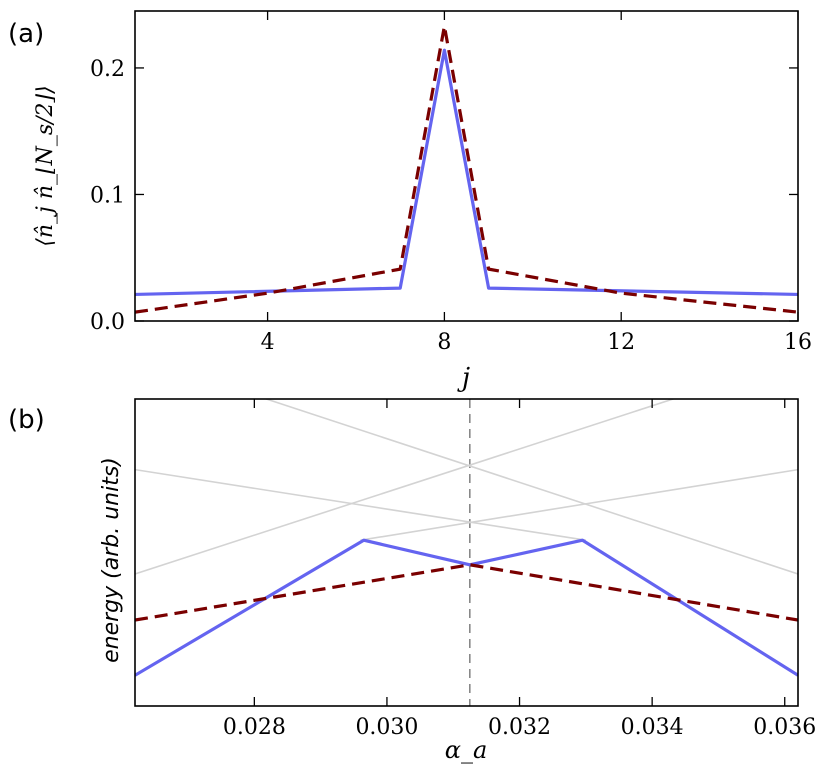  What do you see at coordinates (107, 69) in the screenshot?
I see `panel-a-y-tick-label: 0.2` at bounding box center [107, 69].